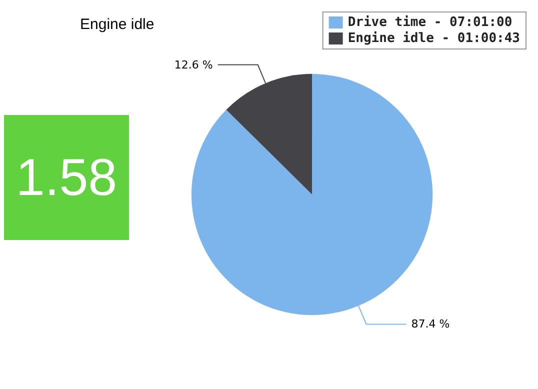 The width and height of the screenshot is (538, 389). I want to click on legend-label: Engine idle - 01:00:43, so click(434, 38).